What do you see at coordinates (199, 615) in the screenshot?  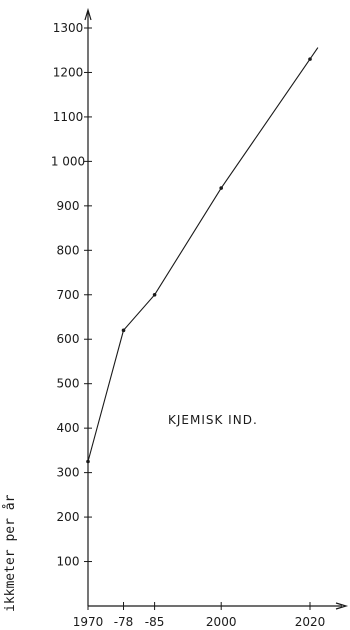 I see `x-ticks: 1970 -78 -85 2000 2020` at bounding box center [199, 615].